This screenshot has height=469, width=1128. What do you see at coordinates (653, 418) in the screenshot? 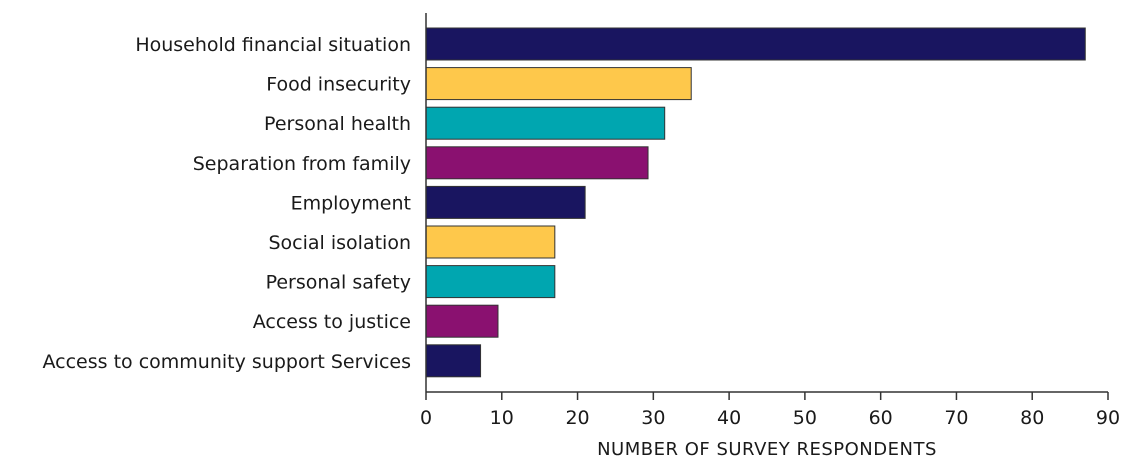
I see `x-tick-label-4: 30` at bounding box center [653, 418].